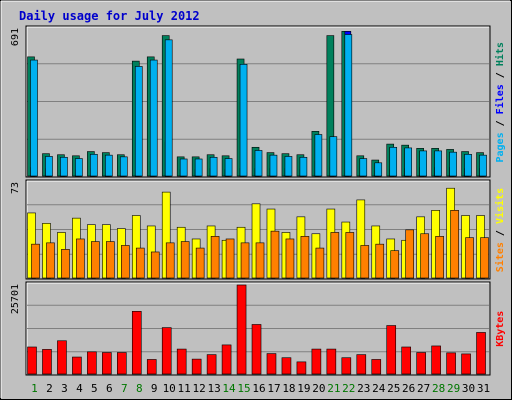 This screenshot has height=400, width=512. I want to click on x-tick-label-day-29: 29, so click(453, 388).